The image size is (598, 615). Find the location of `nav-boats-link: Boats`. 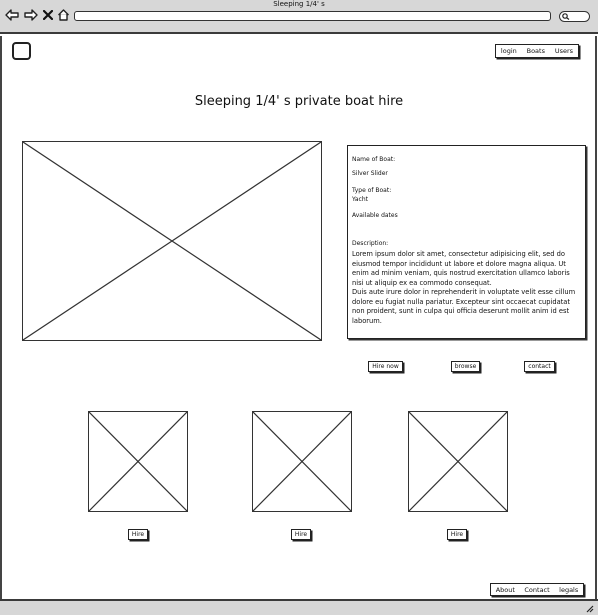

nav-boats-link: Boats is located at coordinates (535, 51).